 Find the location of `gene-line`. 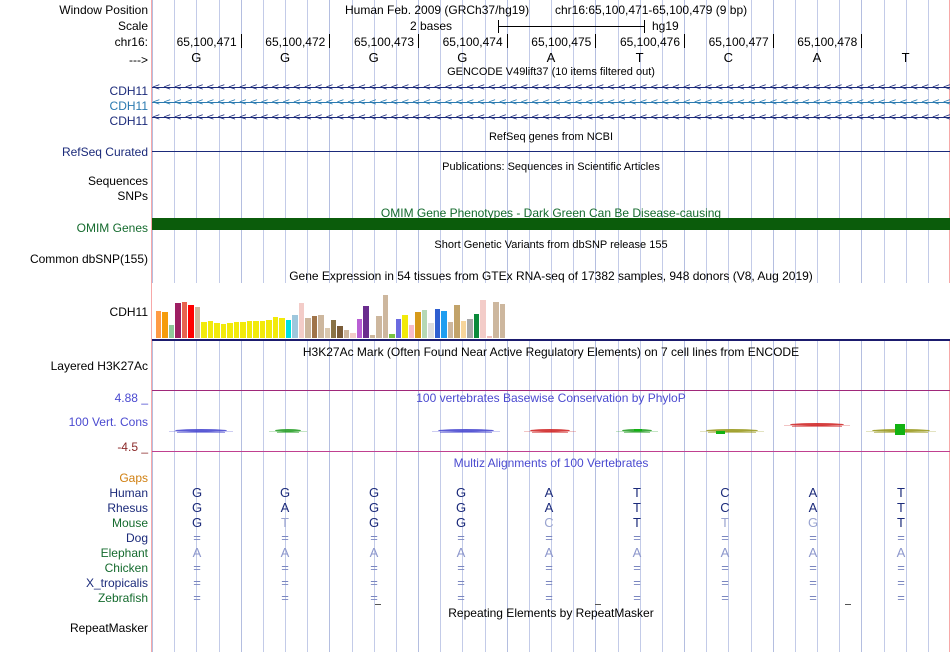

gene-line is located at coordinates (551, 117).